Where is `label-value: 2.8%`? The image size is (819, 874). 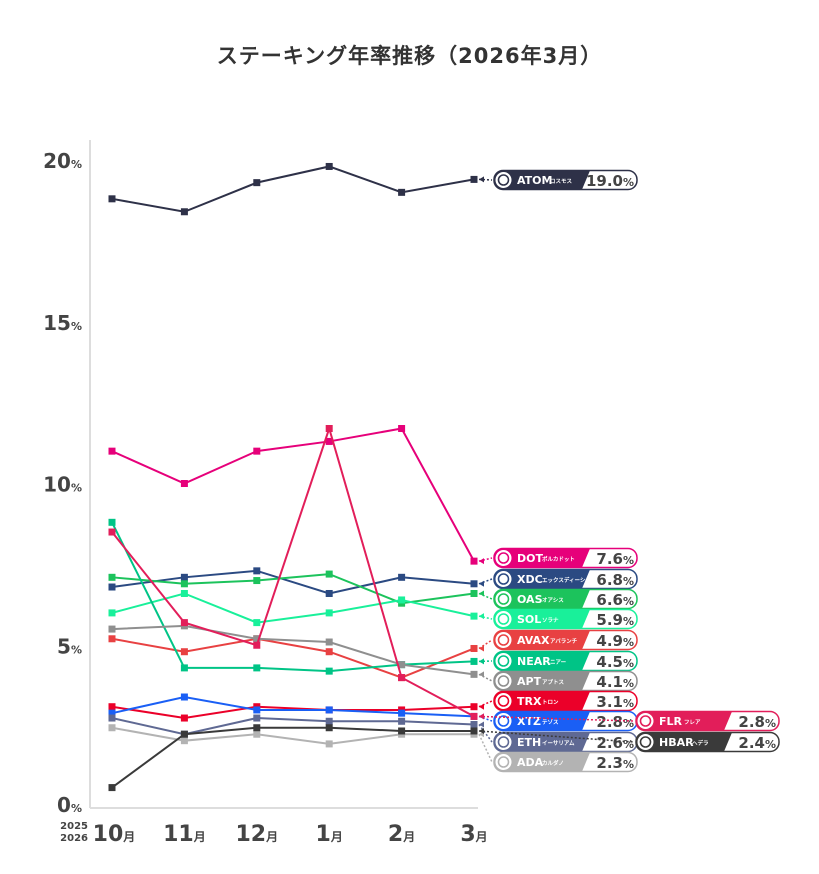 label-value: 2.8% is located at coordinates (757, 722).